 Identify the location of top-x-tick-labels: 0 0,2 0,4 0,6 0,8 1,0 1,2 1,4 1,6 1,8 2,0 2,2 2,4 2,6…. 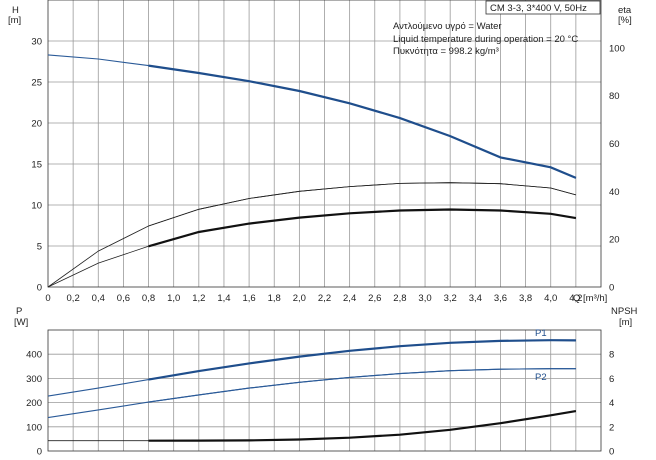
(313, 298).